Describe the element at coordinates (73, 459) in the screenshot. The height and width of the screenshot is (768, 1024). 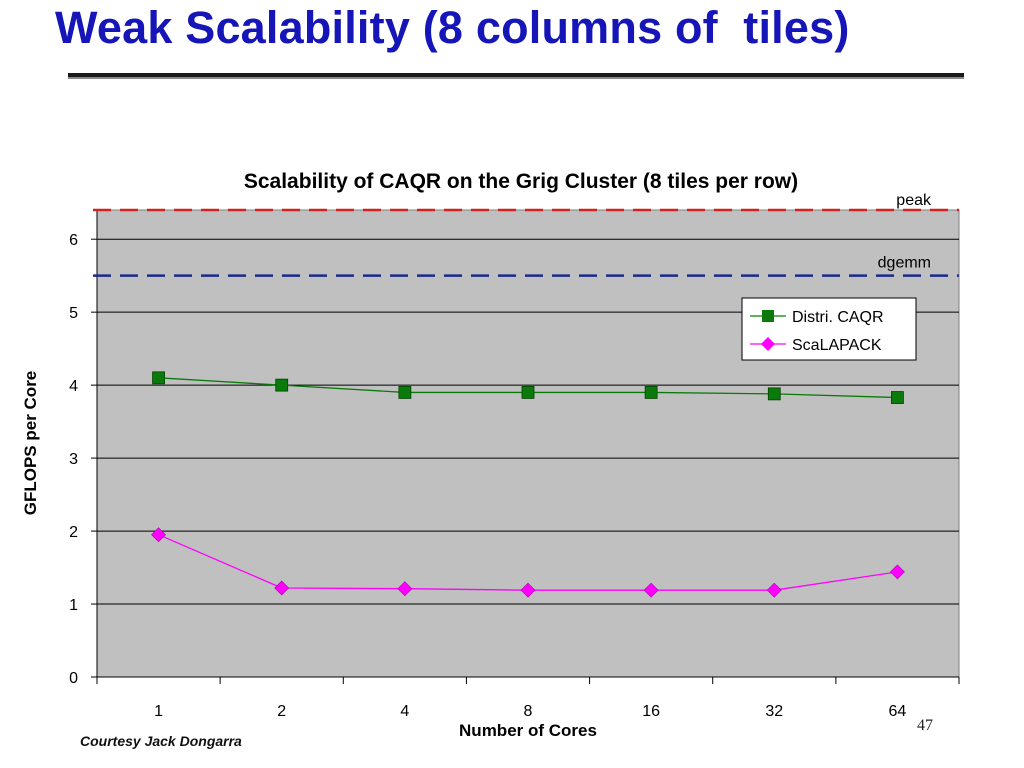
I see `y-tick-label: 3` at that location.